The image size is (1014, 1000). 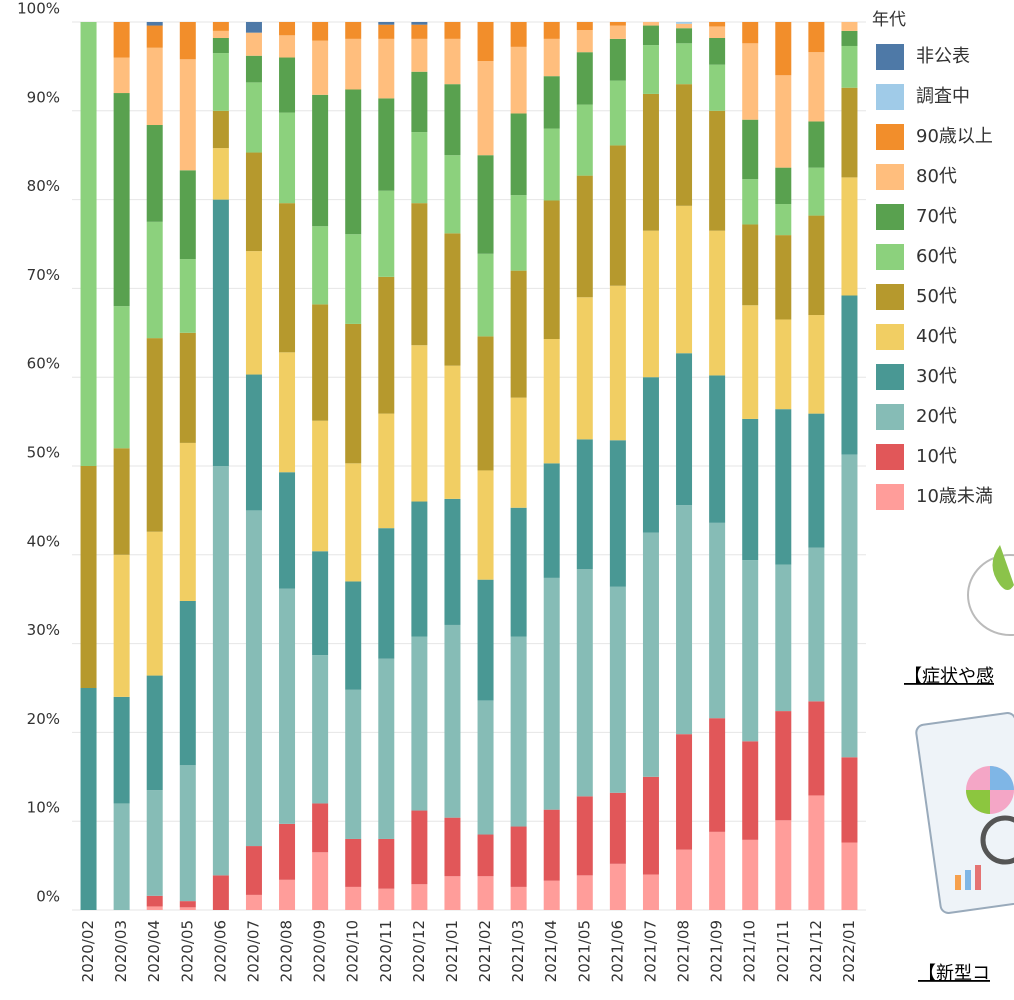 What do you see at coordinates (419, 951) in the screenshot?
I see `x-tick-label: 2020/12` at bounding box center [419, 951].